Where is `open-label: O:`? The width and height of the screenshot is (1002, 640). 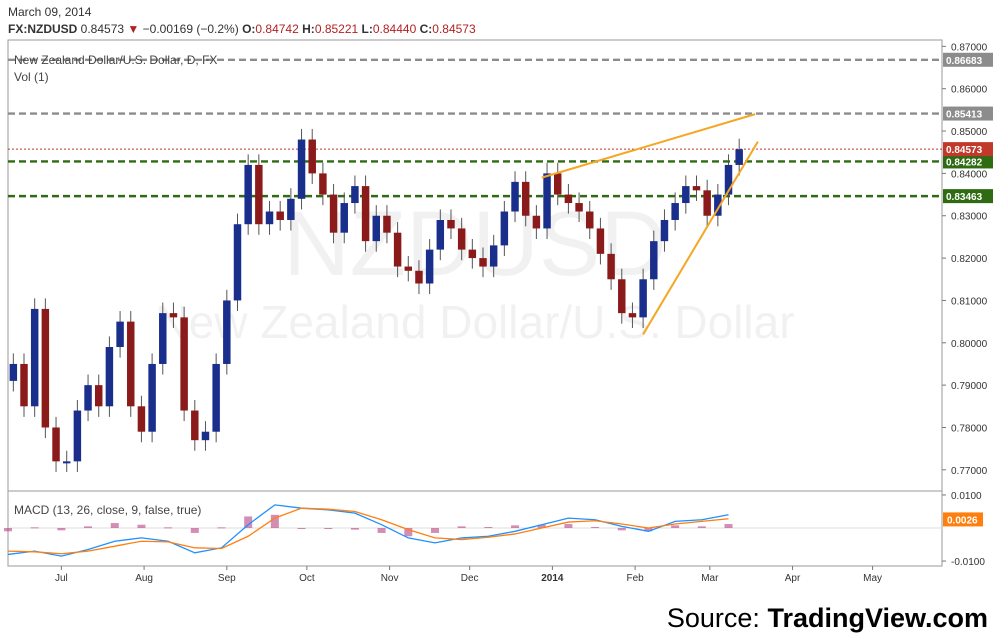 open-label: O: is located at coordinates (249, 29).